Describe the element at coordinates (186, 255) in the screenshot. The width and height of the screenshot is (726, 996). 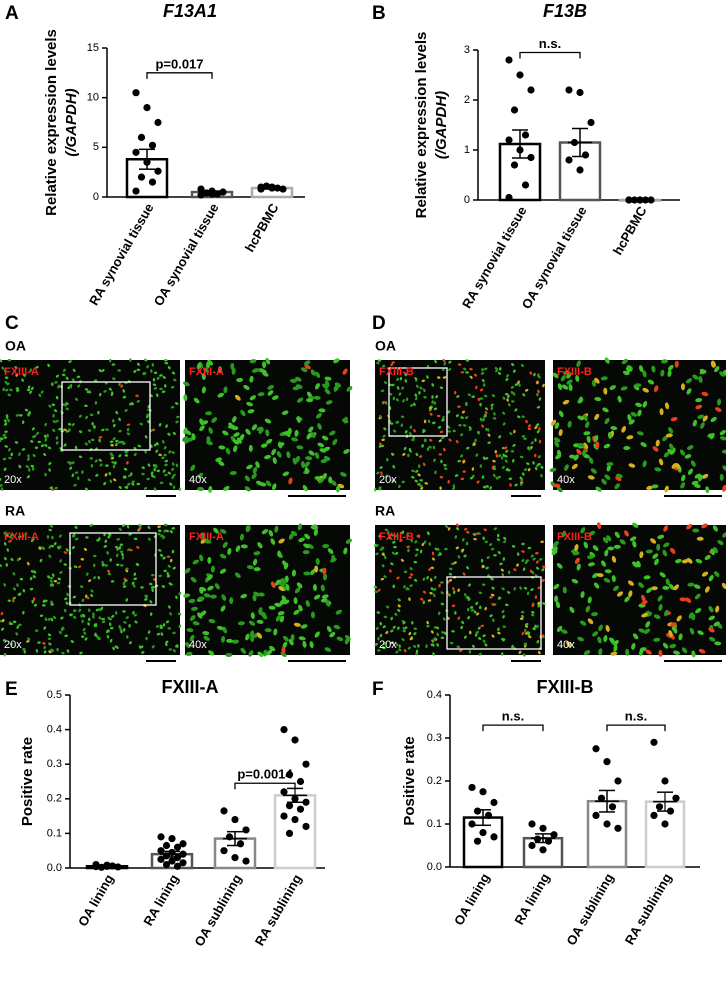
I see `x-tick-label: OA synovial tissue` at that location.